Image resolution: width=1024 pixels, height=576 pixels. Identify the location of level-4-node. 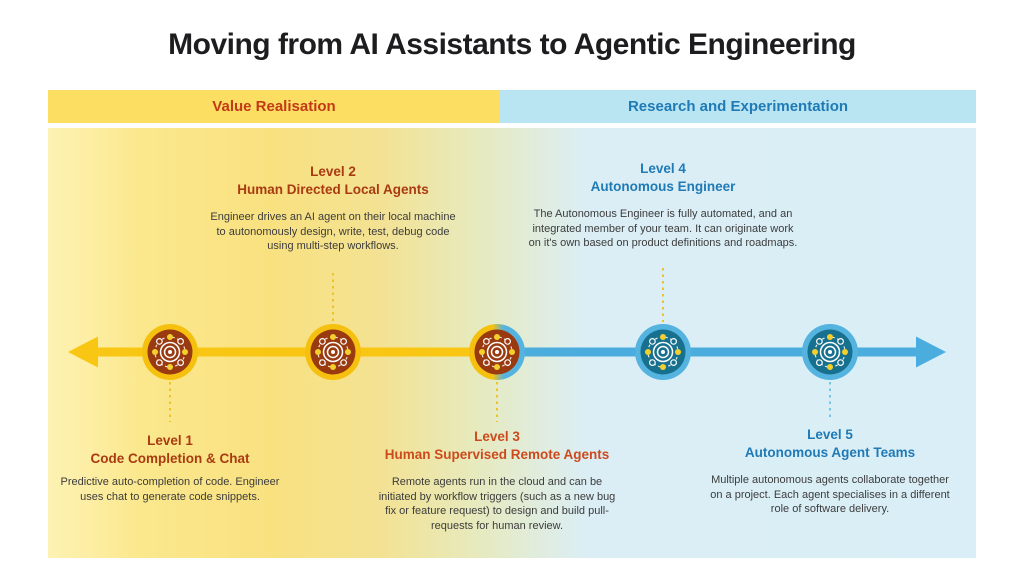
(663, 352).